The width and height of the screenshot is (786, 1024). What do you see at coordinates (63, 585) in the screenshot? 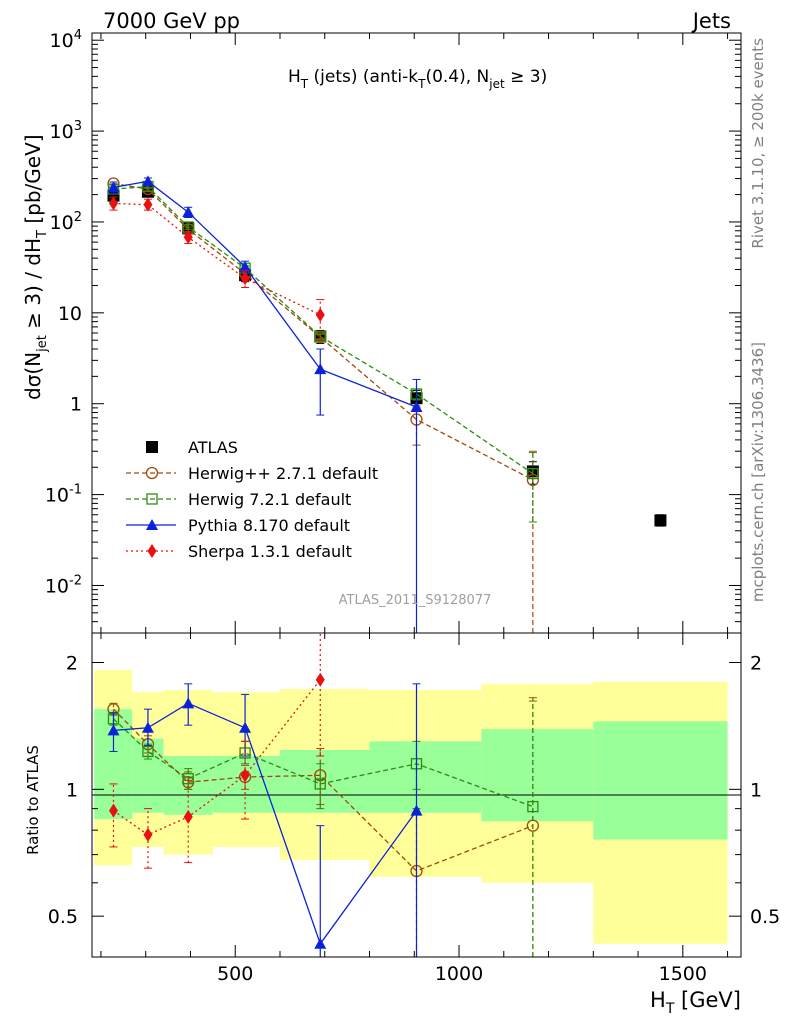
I see `main-y-tick-label: 10⁻²` at bounding box center [63, 585].